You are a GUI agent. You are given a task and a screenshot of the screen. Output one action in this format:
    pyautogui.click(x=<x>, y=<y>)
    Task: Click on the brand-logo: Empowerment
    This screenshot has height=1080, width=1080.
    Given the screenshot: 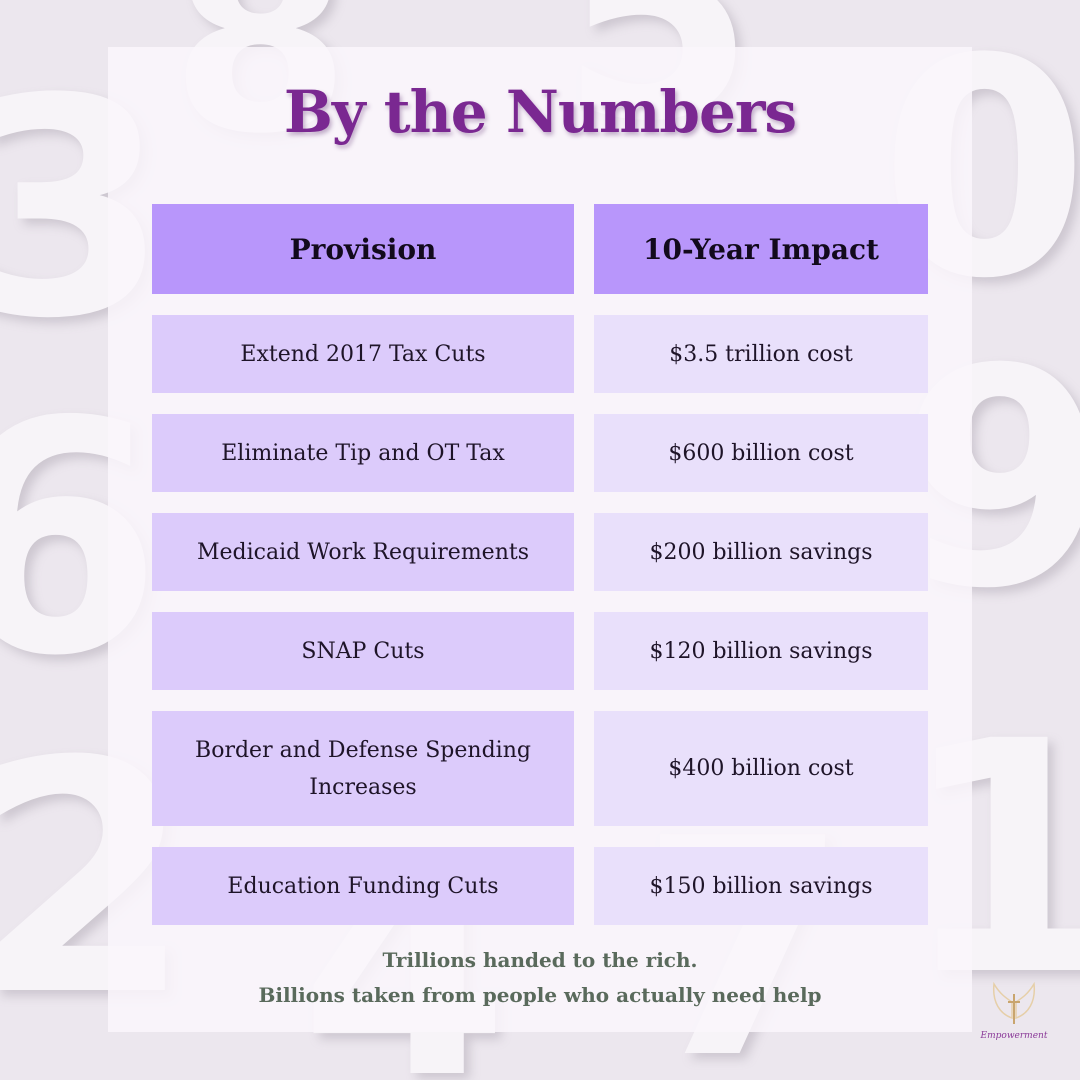 What is the action you would take?
    pyautogui.click(x=1014, y=1016)
    